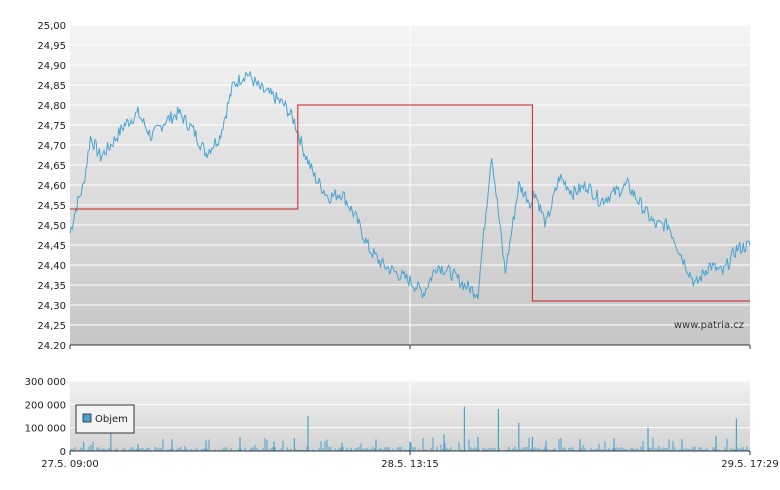 The image size is (780, 490). Describe the element at coordinates (51, 346) in the screenshot. I see `price-y-tick-label: 24.20` at that location.